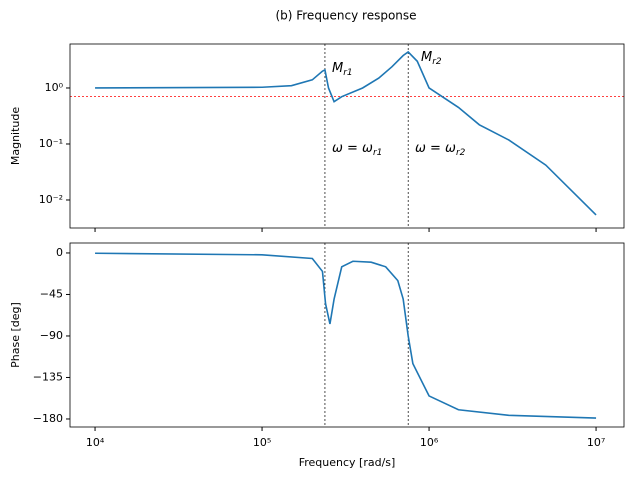  I want to click on y-axis-label: Phase [deg], so click(15, 335).